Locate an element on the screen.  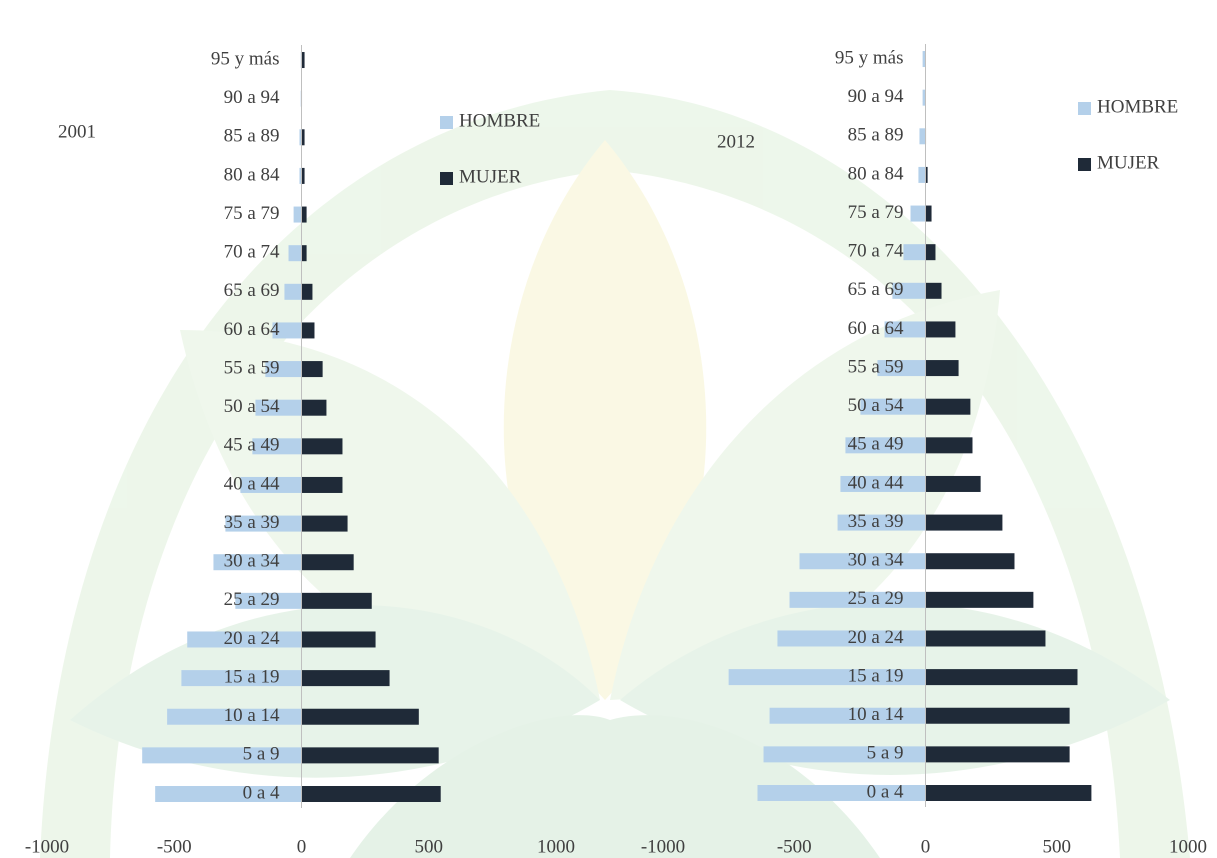
category-label: 30 a 34 is located at coordinates (252, 561).